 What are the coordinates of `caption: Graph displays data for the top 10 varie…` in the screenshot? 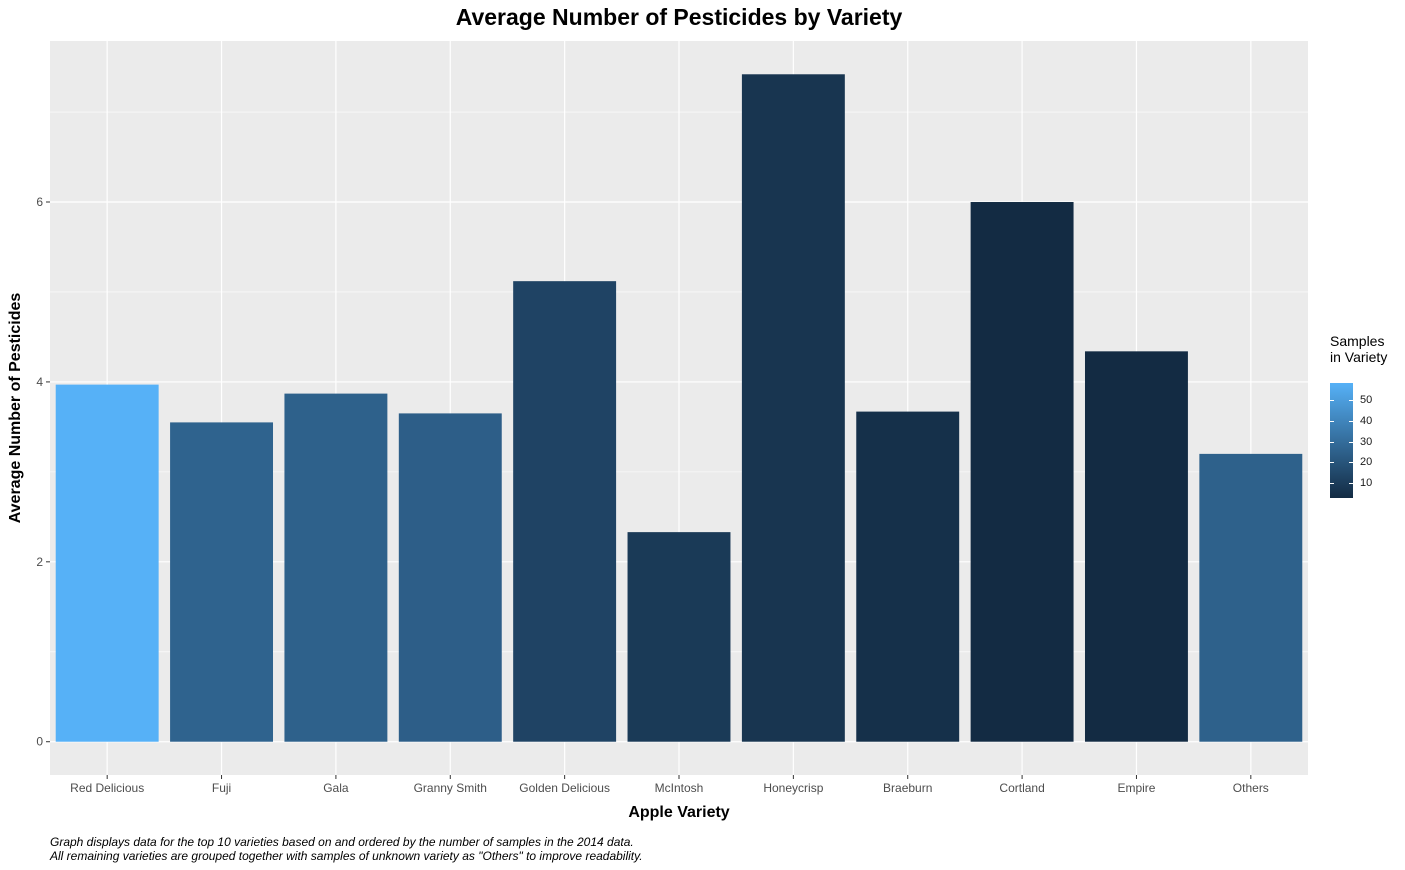 It's located at (346, 849).